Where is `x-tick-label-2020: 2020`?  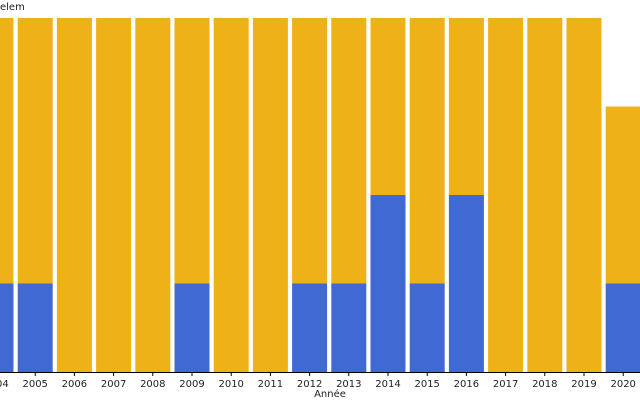
x-tick-label-2020: 2020 is located at coordinates (622, 384).